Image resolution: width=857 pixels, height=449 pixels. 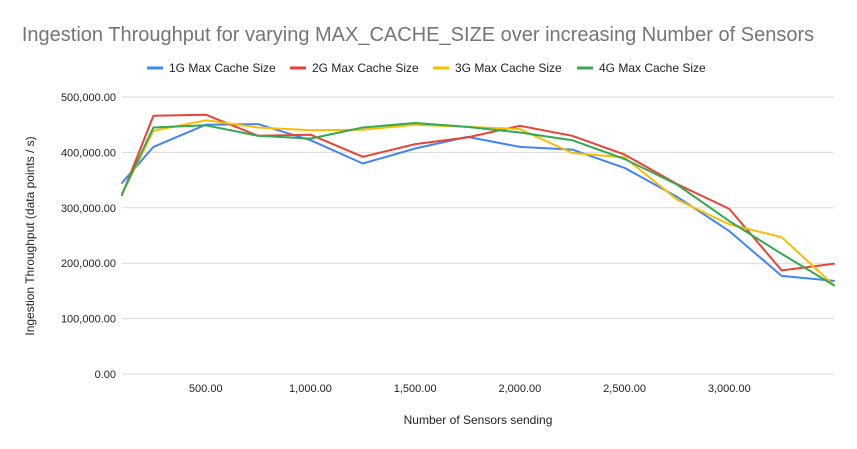 I want to click on legend-label: 1G Max Cache Size, so click(x=222, y=68).